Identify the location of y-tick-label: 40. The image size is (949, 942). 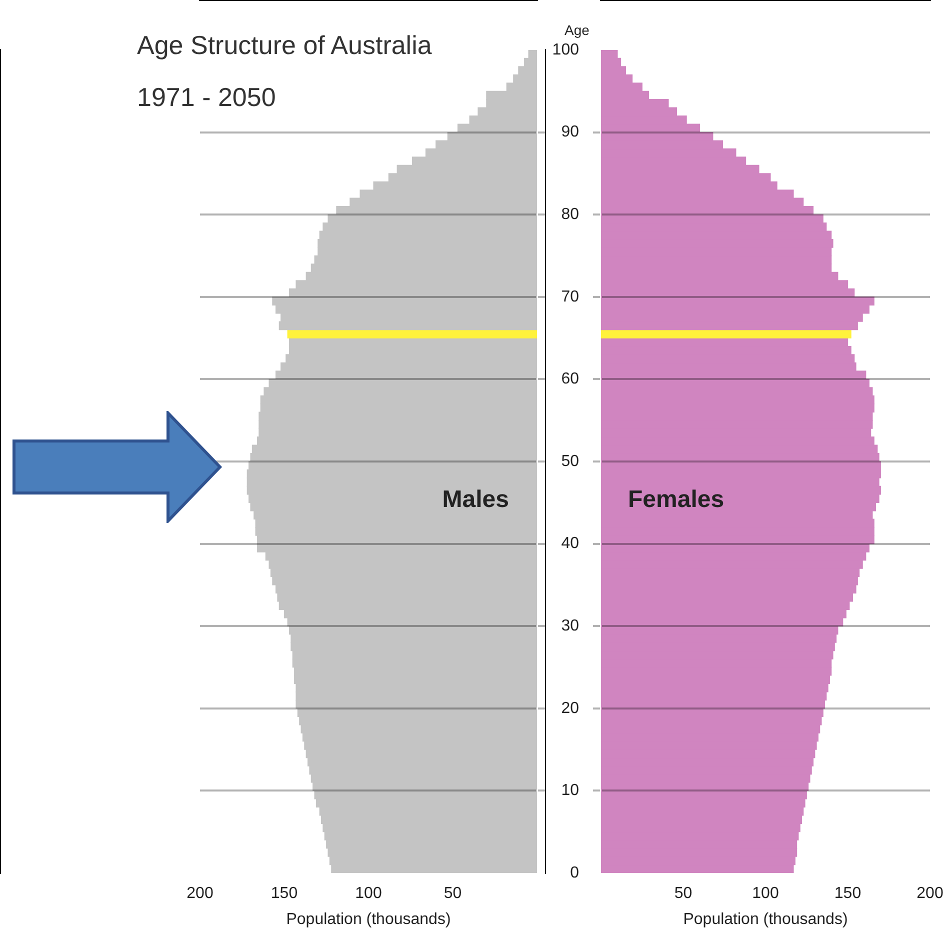
(570, 543).